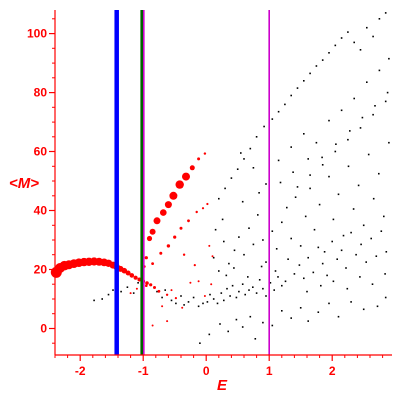 The width and height of the screenshot is (400, 405). What do you see at coordinates (269, 371) in the screenshot?
I see `x-tick-label-3: 1` at bounding box center [269, 371].